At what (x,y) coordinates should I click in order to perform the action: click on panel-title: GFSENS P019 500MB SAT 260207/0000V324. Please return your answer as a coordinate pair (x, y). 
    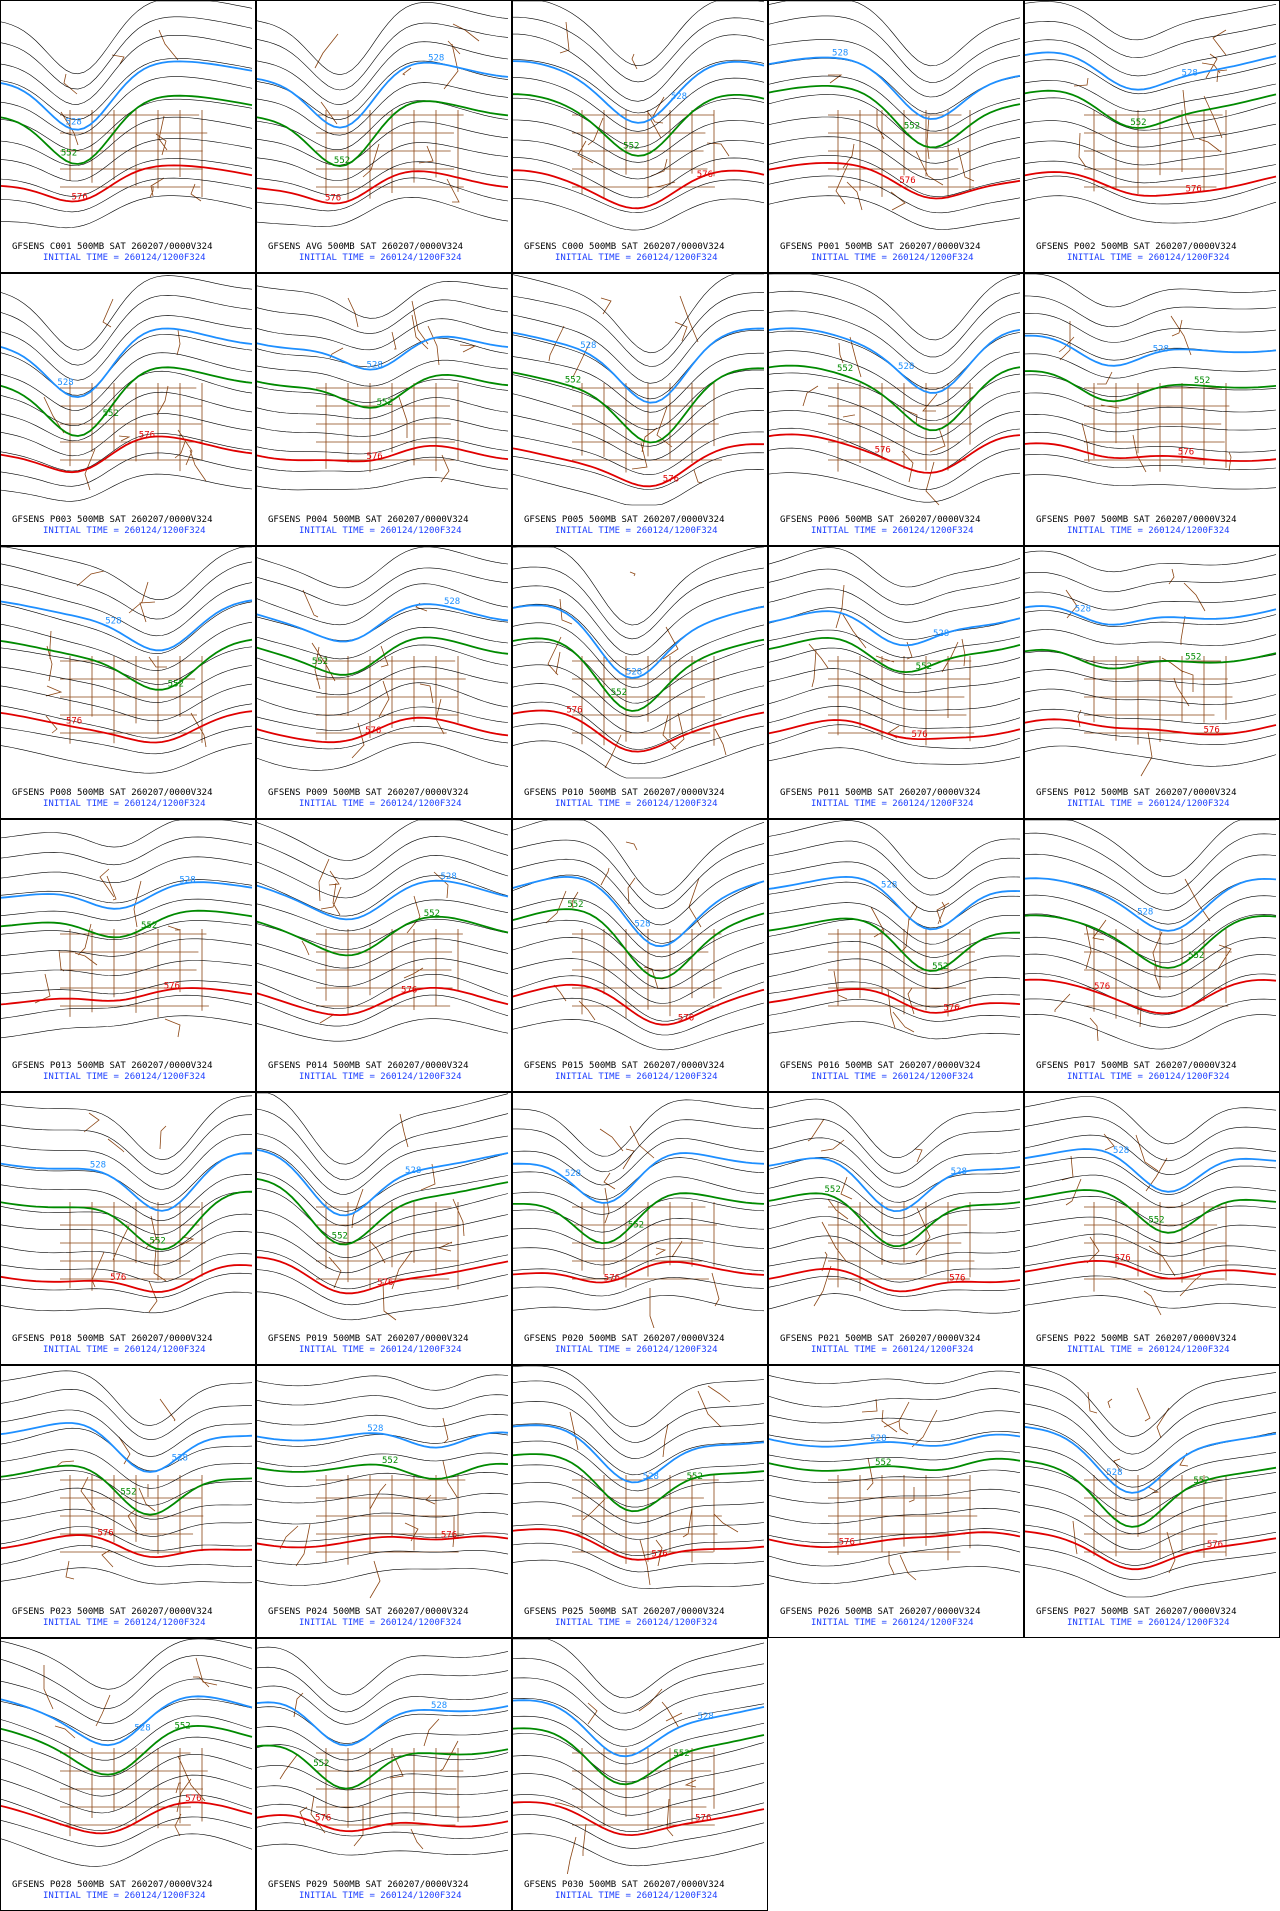
    Looking at the image, I should click on (368, 1339).